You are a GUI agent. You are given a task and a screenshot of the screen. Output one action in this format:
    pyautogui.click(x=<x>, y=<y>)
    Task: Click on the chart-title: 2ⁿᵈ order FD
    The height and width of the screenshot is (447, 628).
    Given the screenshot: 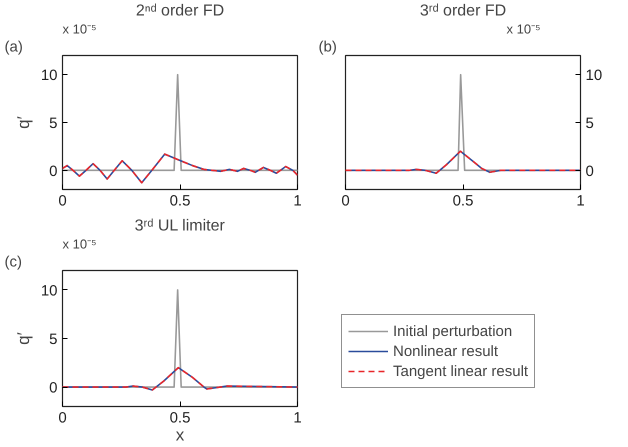 What is the action you would take?
    pyautogui.click(x=180, y=11)
    